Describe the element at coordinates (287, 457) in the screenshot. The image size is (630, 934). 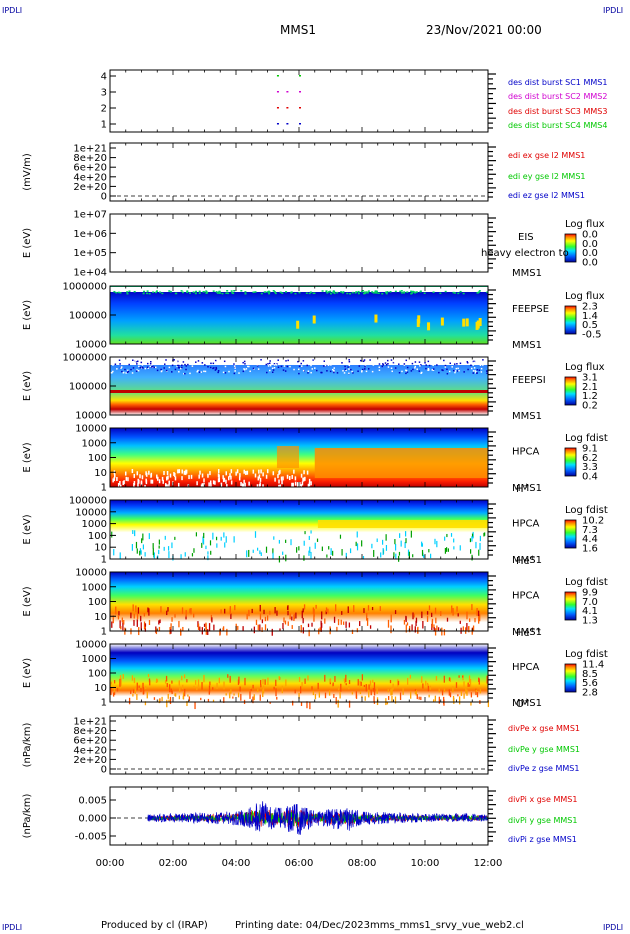
I see `hpca-h-midday-patch` at that location.